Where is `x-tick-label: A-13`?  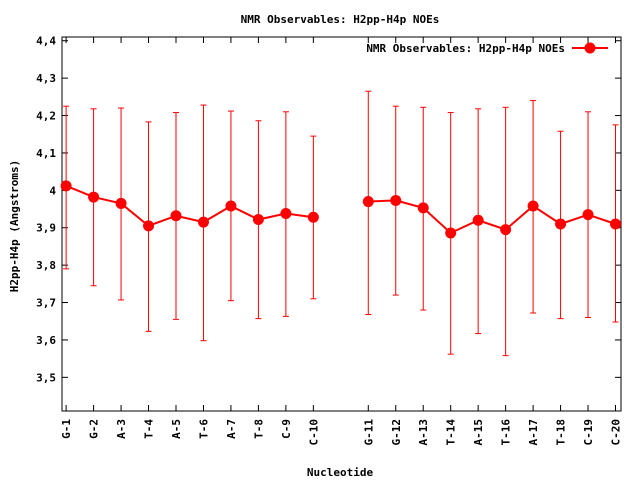
x-tick-label: A-13 is located at coordinates (423, 432).